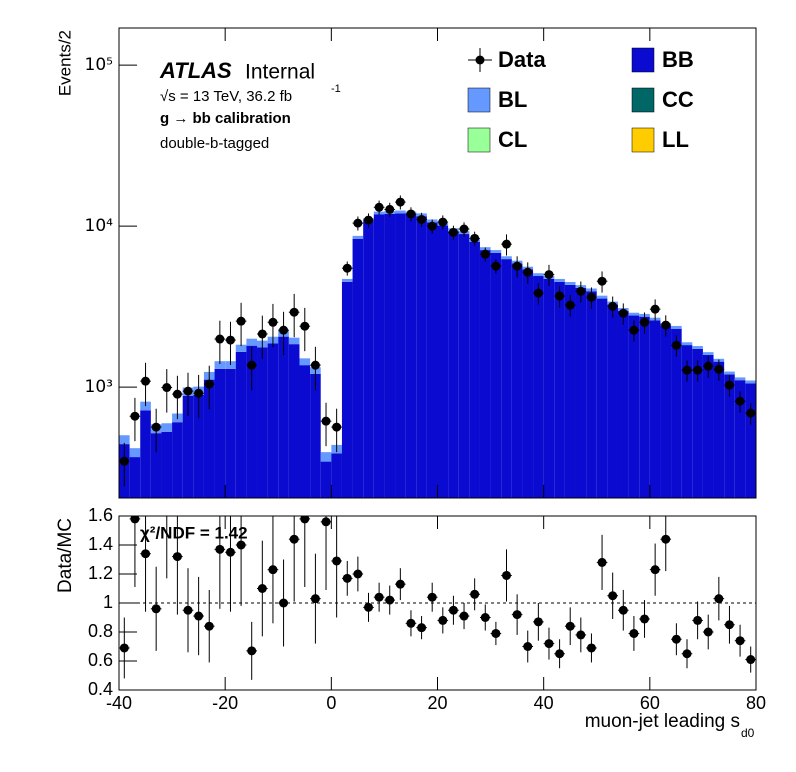 The height and width of the screenshot is (772, 796). What do you see at coordinates (108, 602) in the screenshot?
I see `y-tick-label: 1` at bounding box center [108, 602].